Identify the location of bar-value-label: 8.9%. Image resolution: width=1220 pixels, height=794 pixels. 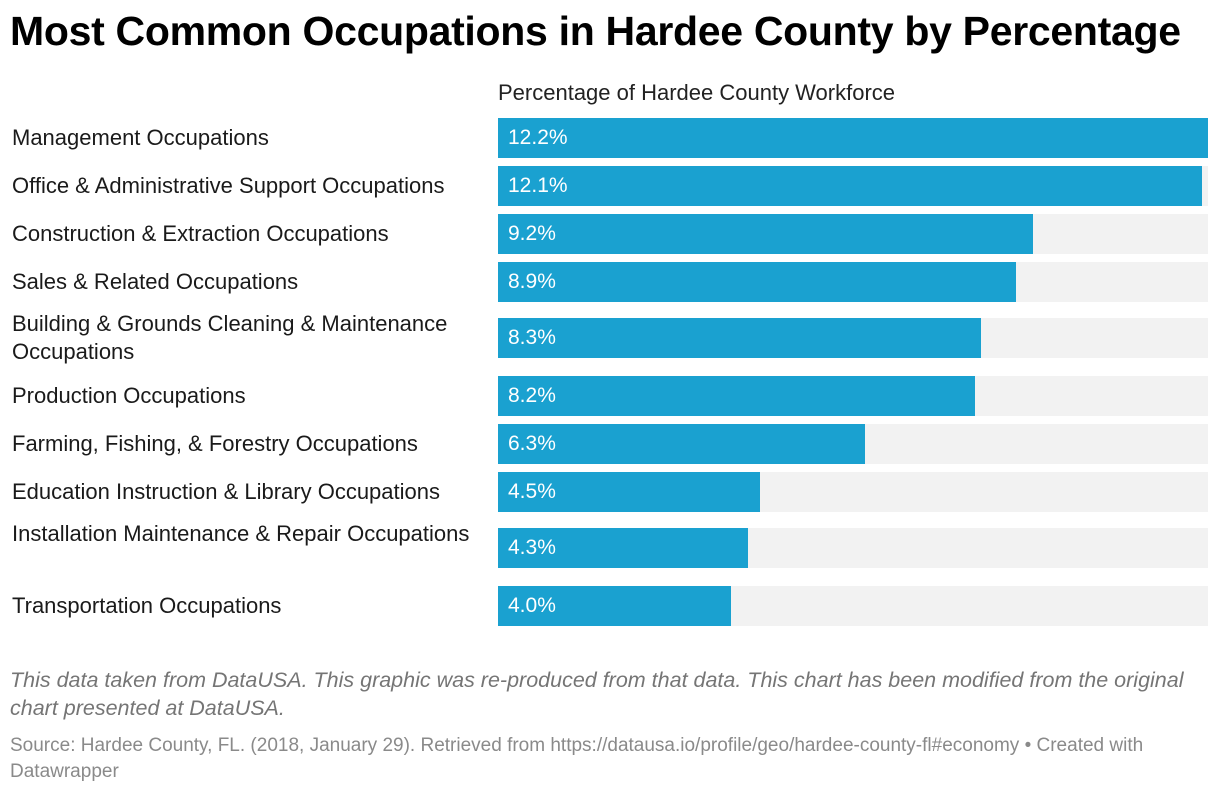
(532, 281).